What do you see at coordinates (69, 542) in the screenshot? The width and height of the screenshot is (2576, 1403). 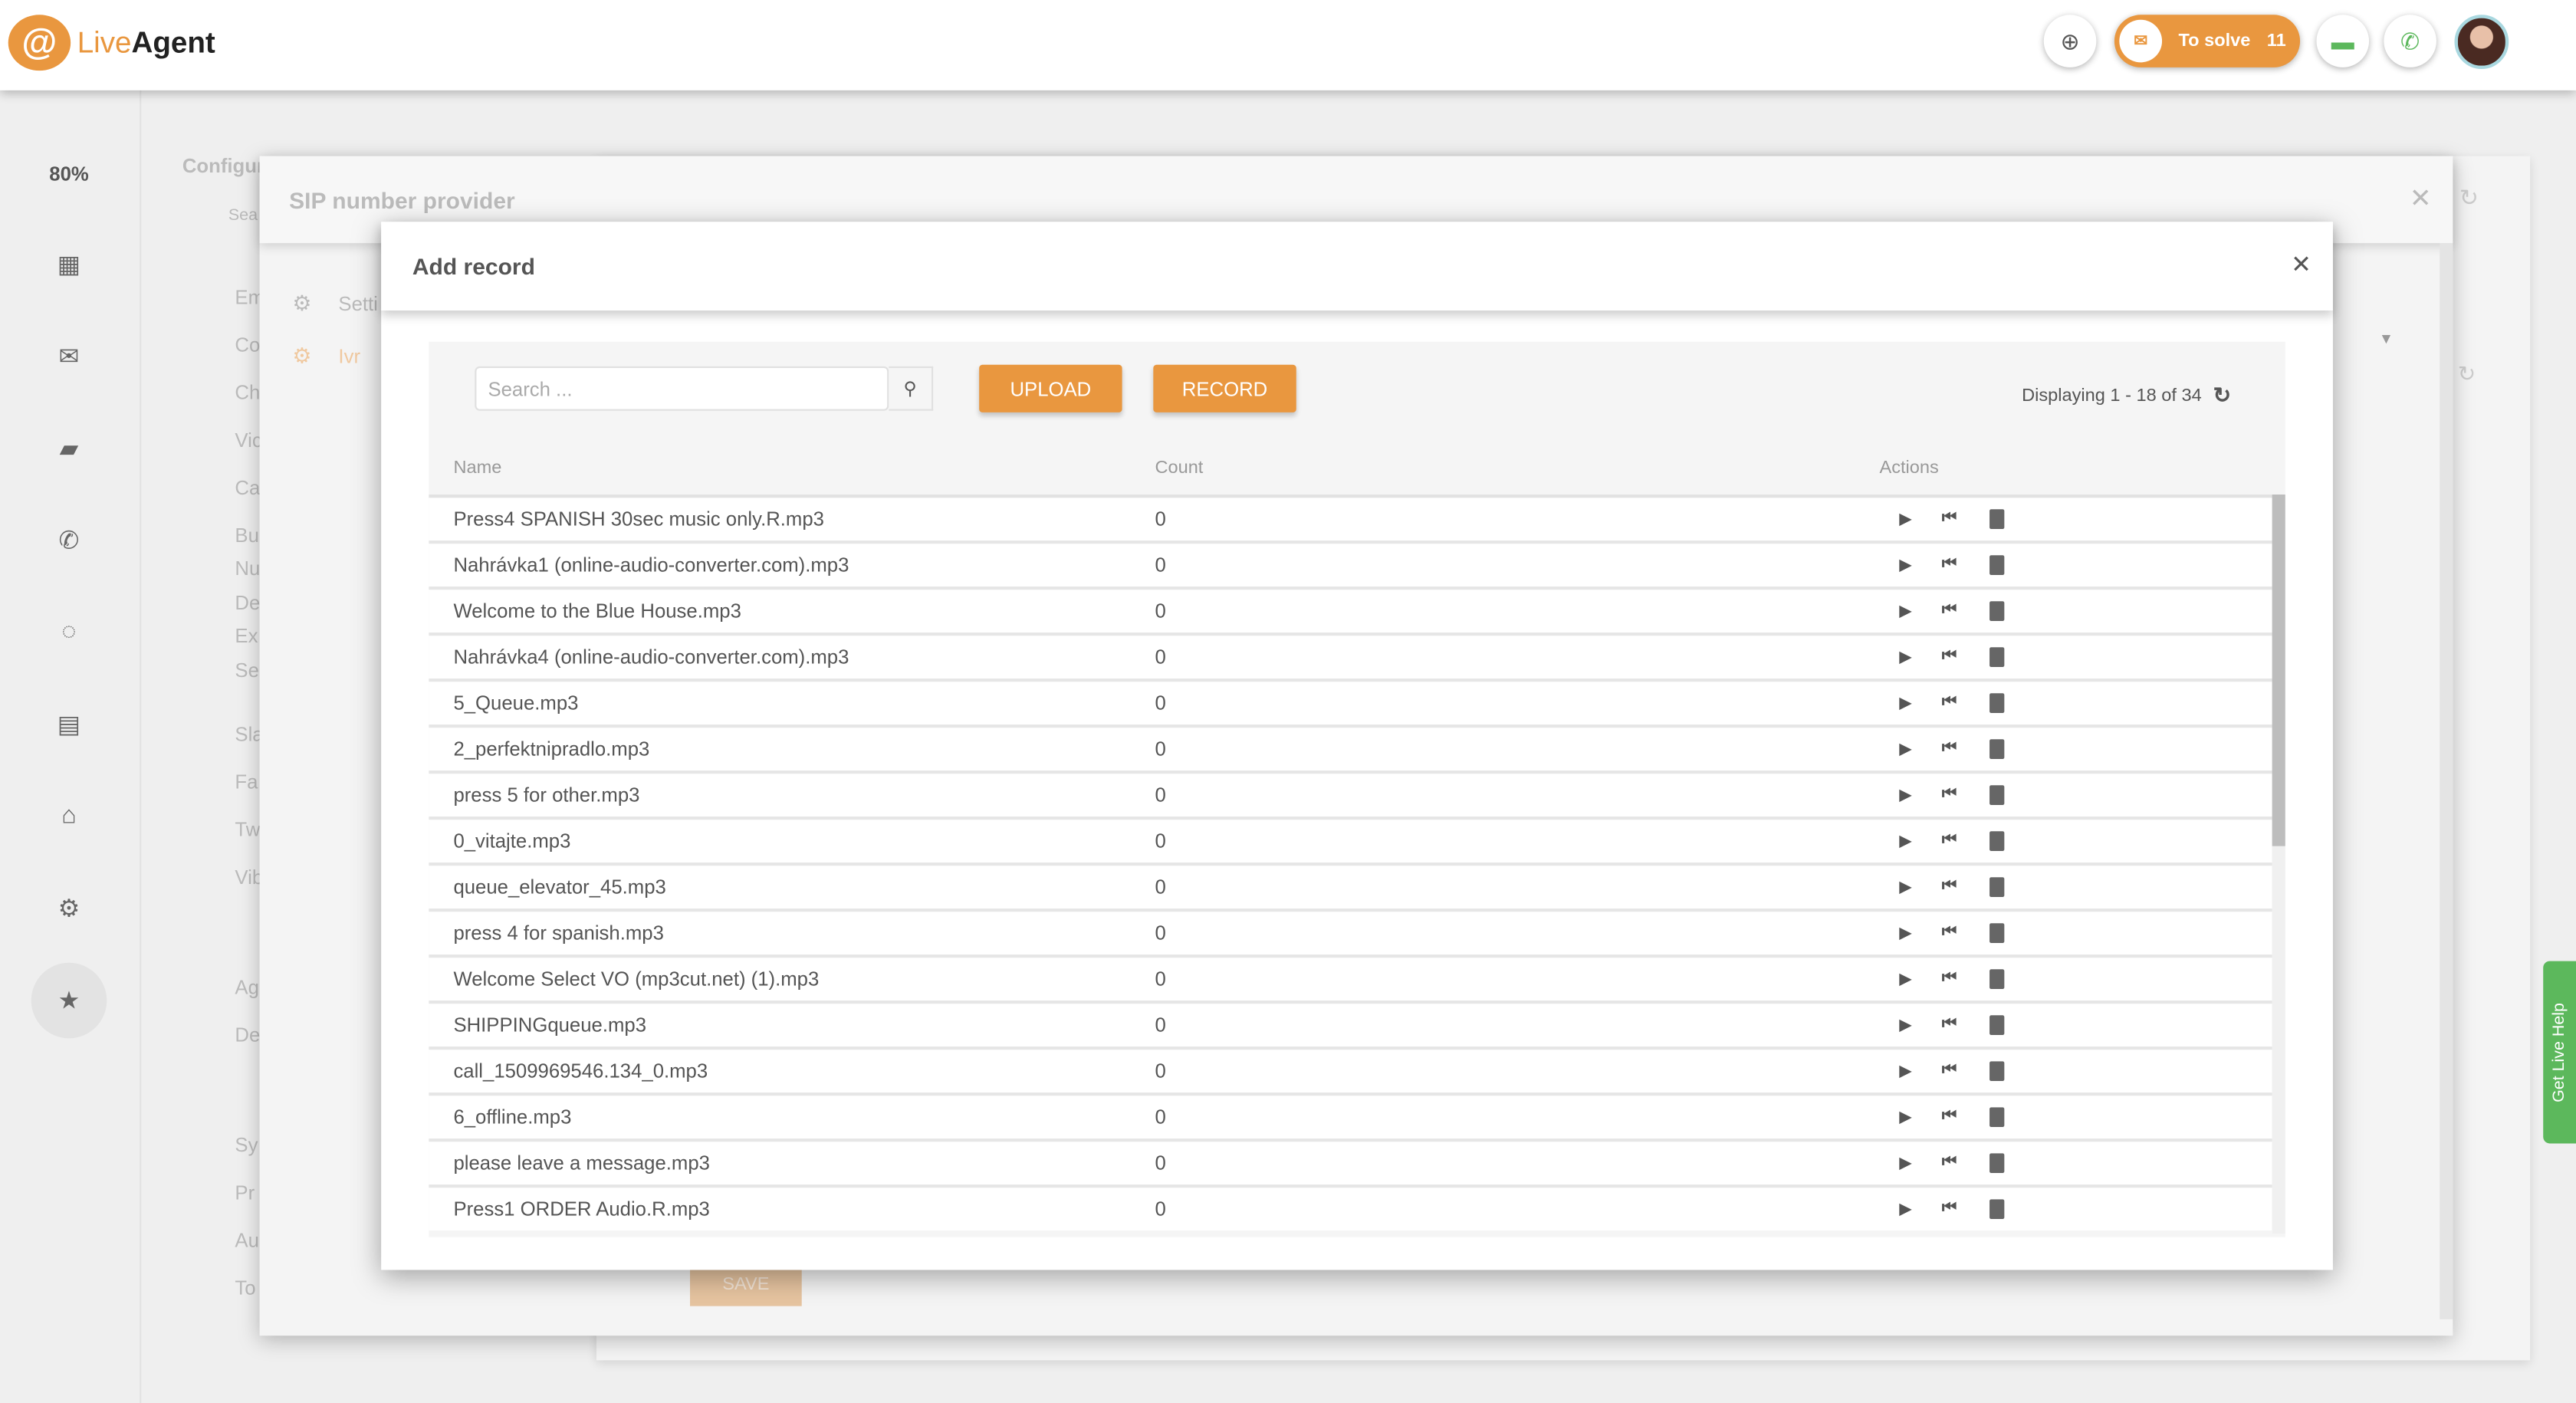 I see `call-icon: ✆` at bounding box center [69, 542].